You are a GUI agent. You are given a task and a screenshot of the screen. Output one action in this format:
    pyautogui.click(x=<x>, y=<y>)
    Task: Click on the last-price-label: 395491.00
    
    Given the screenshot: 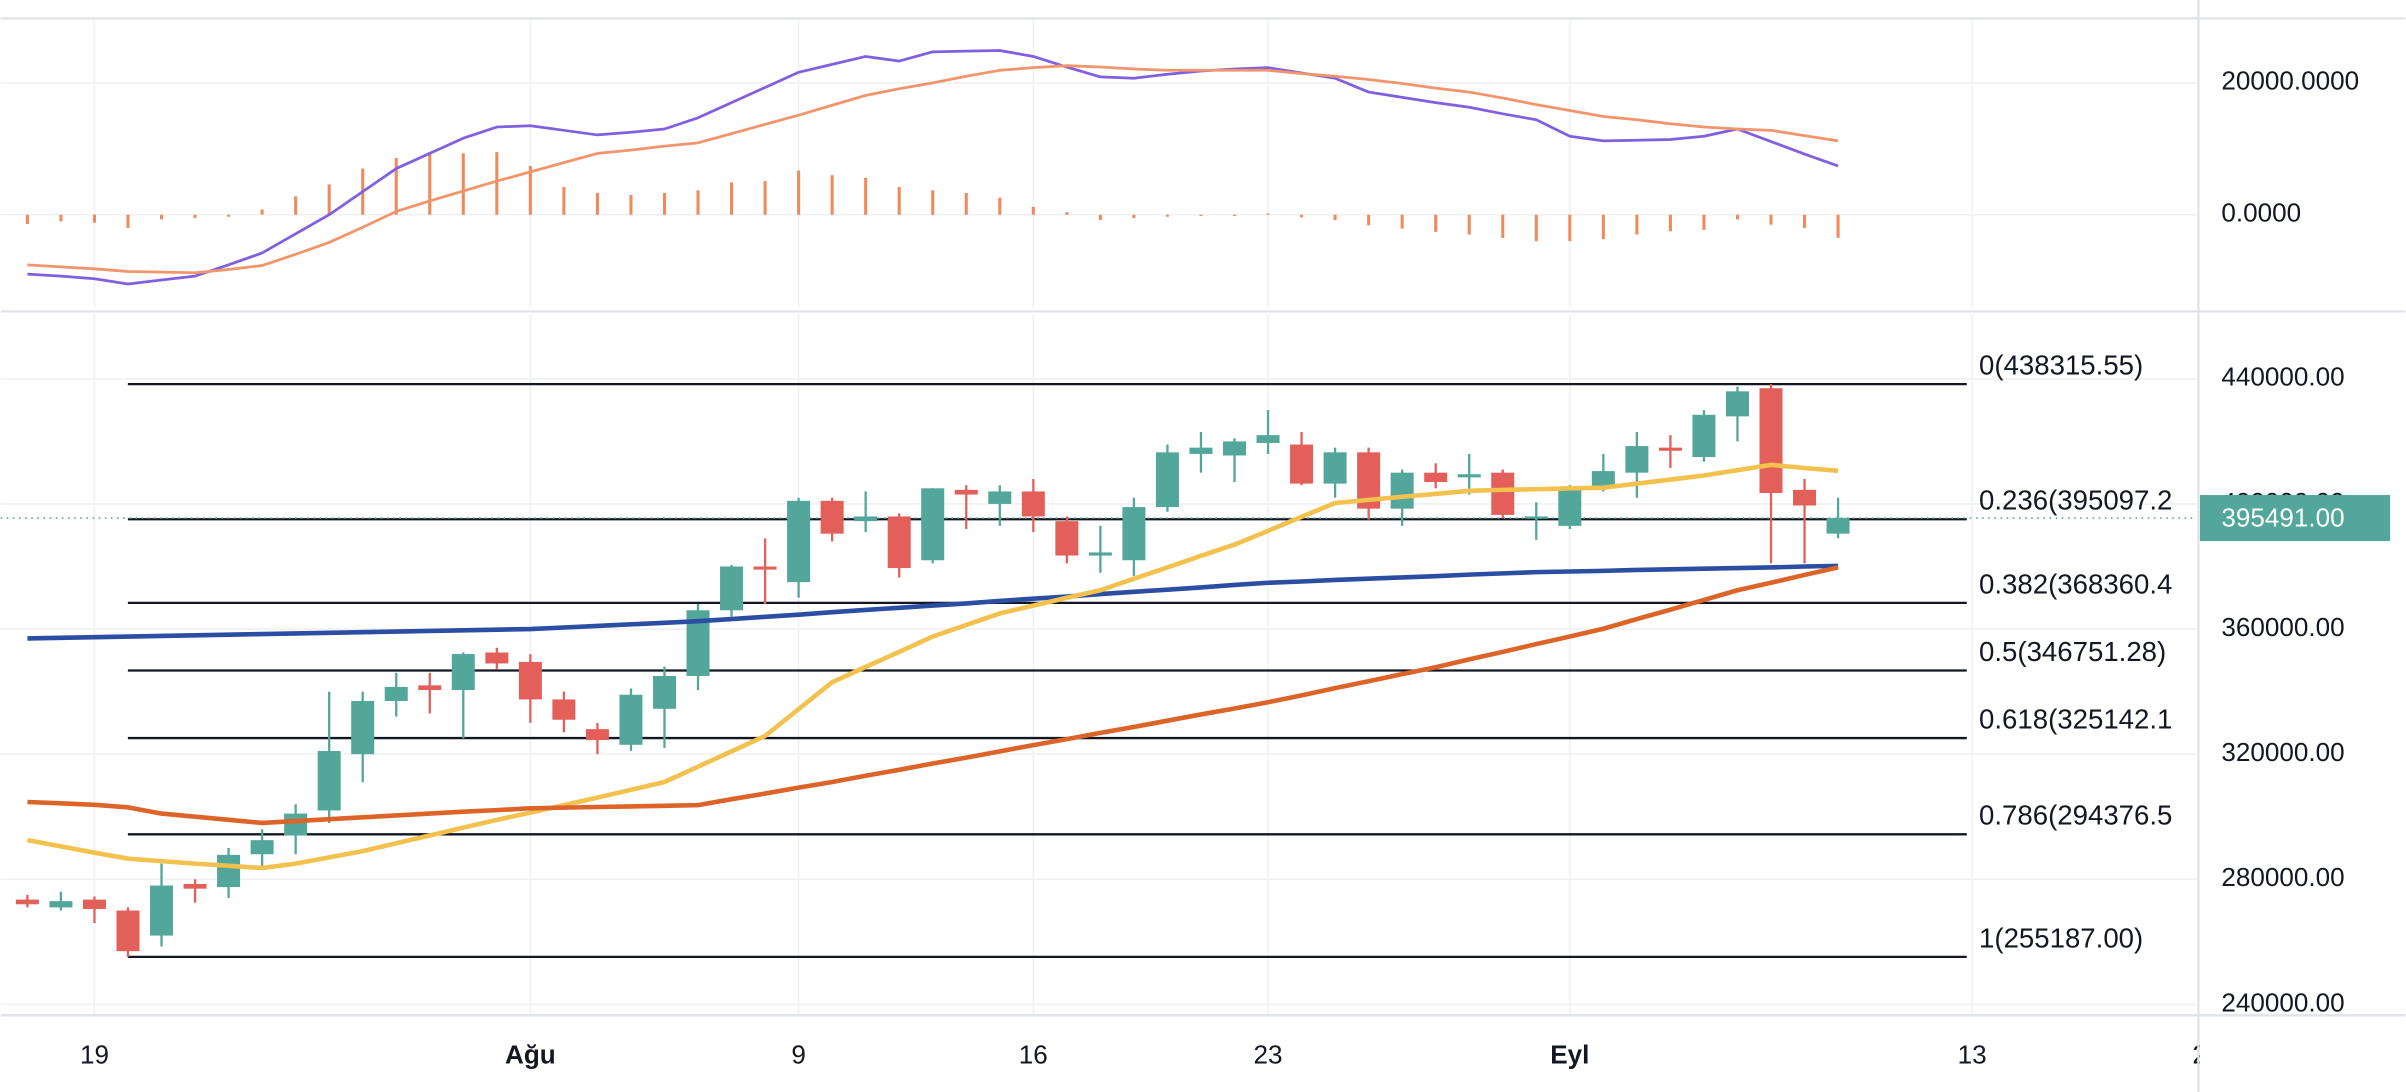 What is the action you would take?
    pyautogui.click(x=2282, y=517)
    